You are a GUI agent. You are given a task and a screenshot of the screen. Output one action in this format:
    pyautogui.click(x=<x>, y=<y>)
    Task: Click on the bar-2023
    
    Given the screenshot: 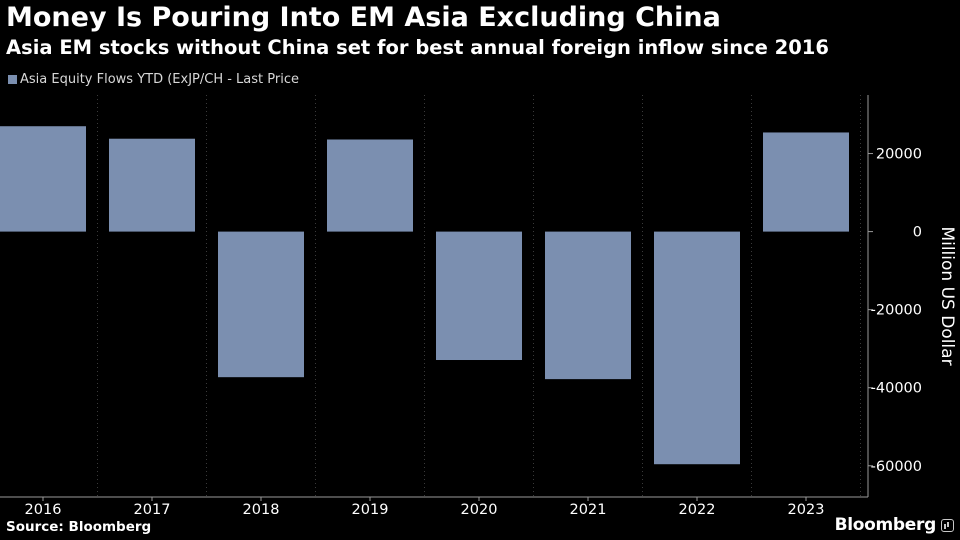 What is the action you would take?
    pyautogui.click(x=806, y=182)
    